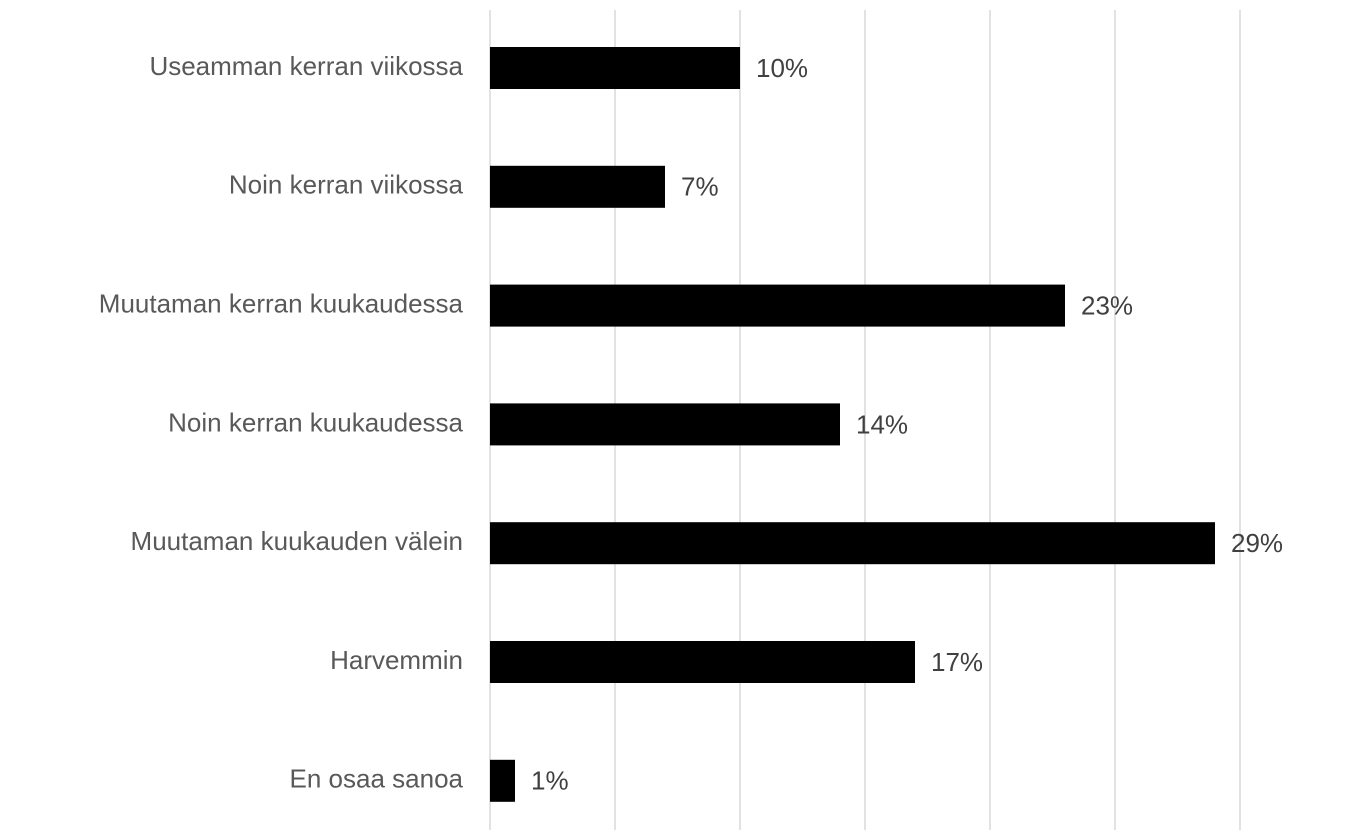 This screenshot has width=1356, height=839. Describe the element at coordinates (782, 68) in the screenshot. I see `data-label: 10%` at that location.